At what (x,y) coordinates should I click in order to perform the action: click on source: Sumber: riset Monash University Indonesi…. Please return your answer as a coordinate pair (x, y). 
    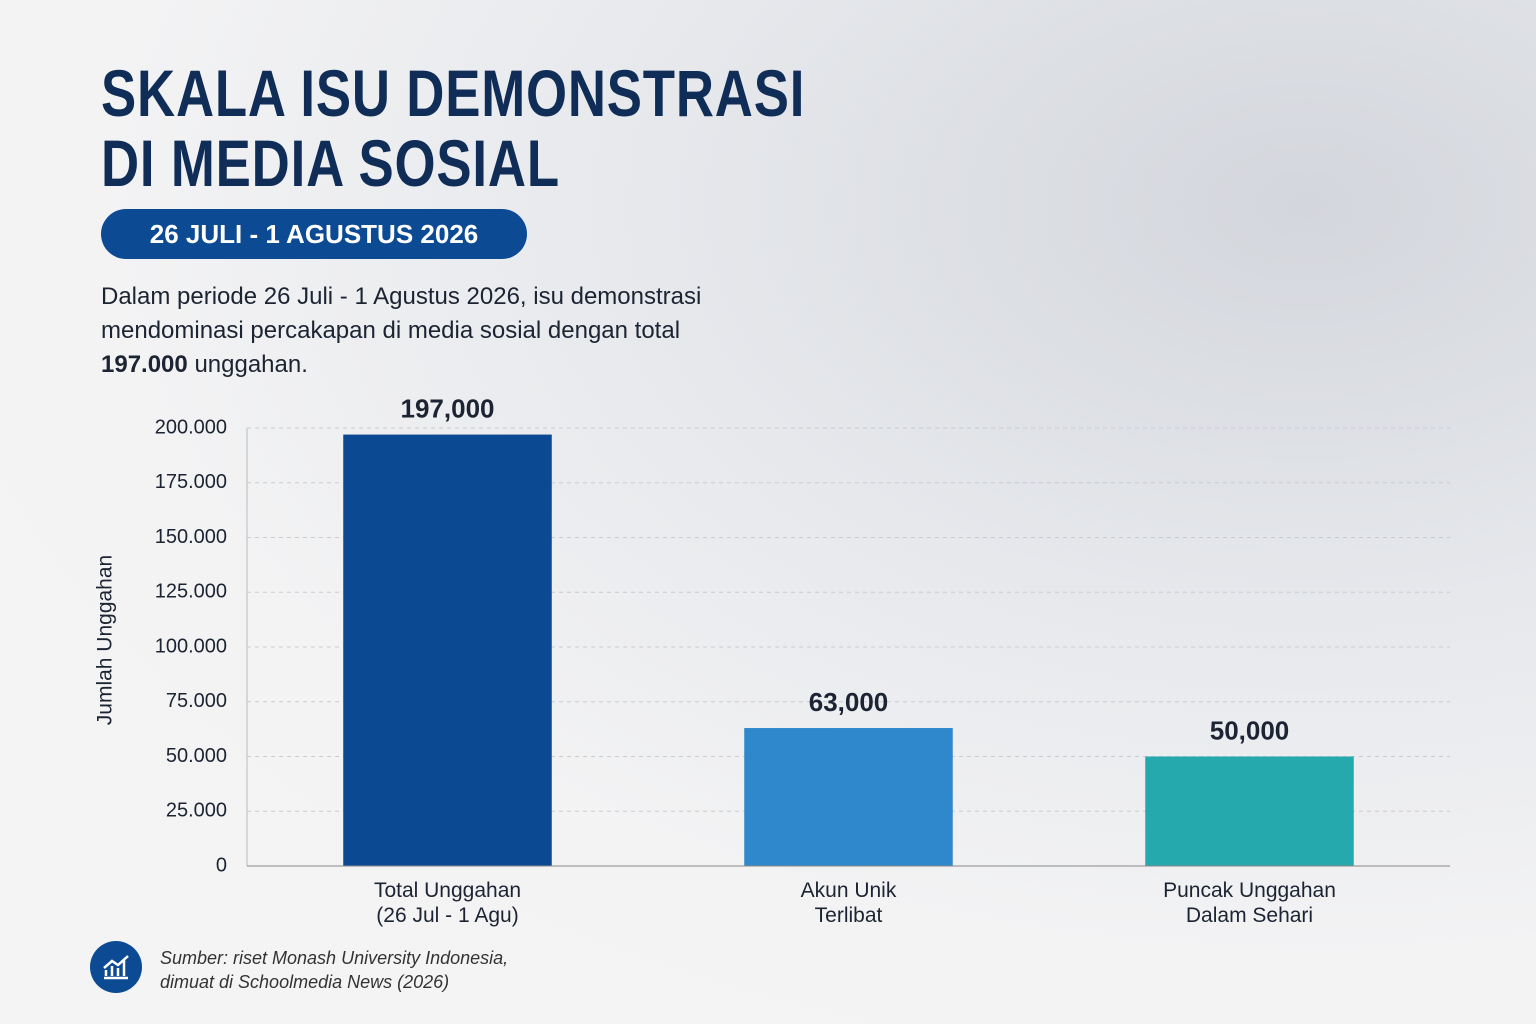
    Looking at the image, I should click on (334, 970).